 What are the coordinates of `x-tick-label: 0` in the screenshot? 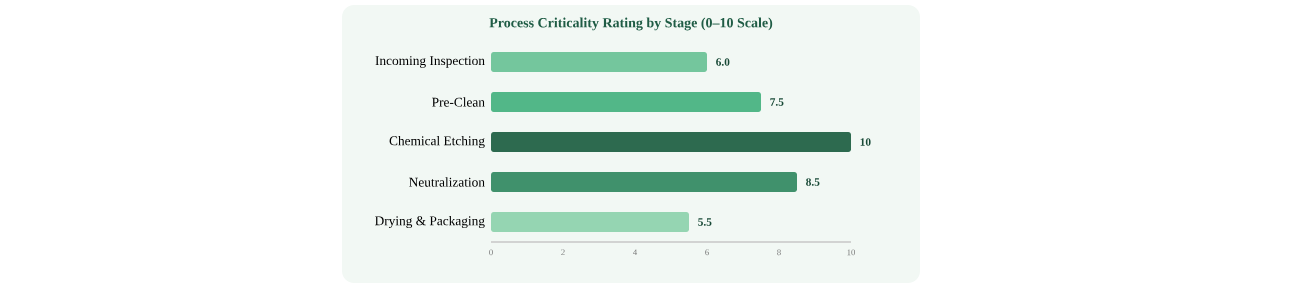 It's located at (491, 252).